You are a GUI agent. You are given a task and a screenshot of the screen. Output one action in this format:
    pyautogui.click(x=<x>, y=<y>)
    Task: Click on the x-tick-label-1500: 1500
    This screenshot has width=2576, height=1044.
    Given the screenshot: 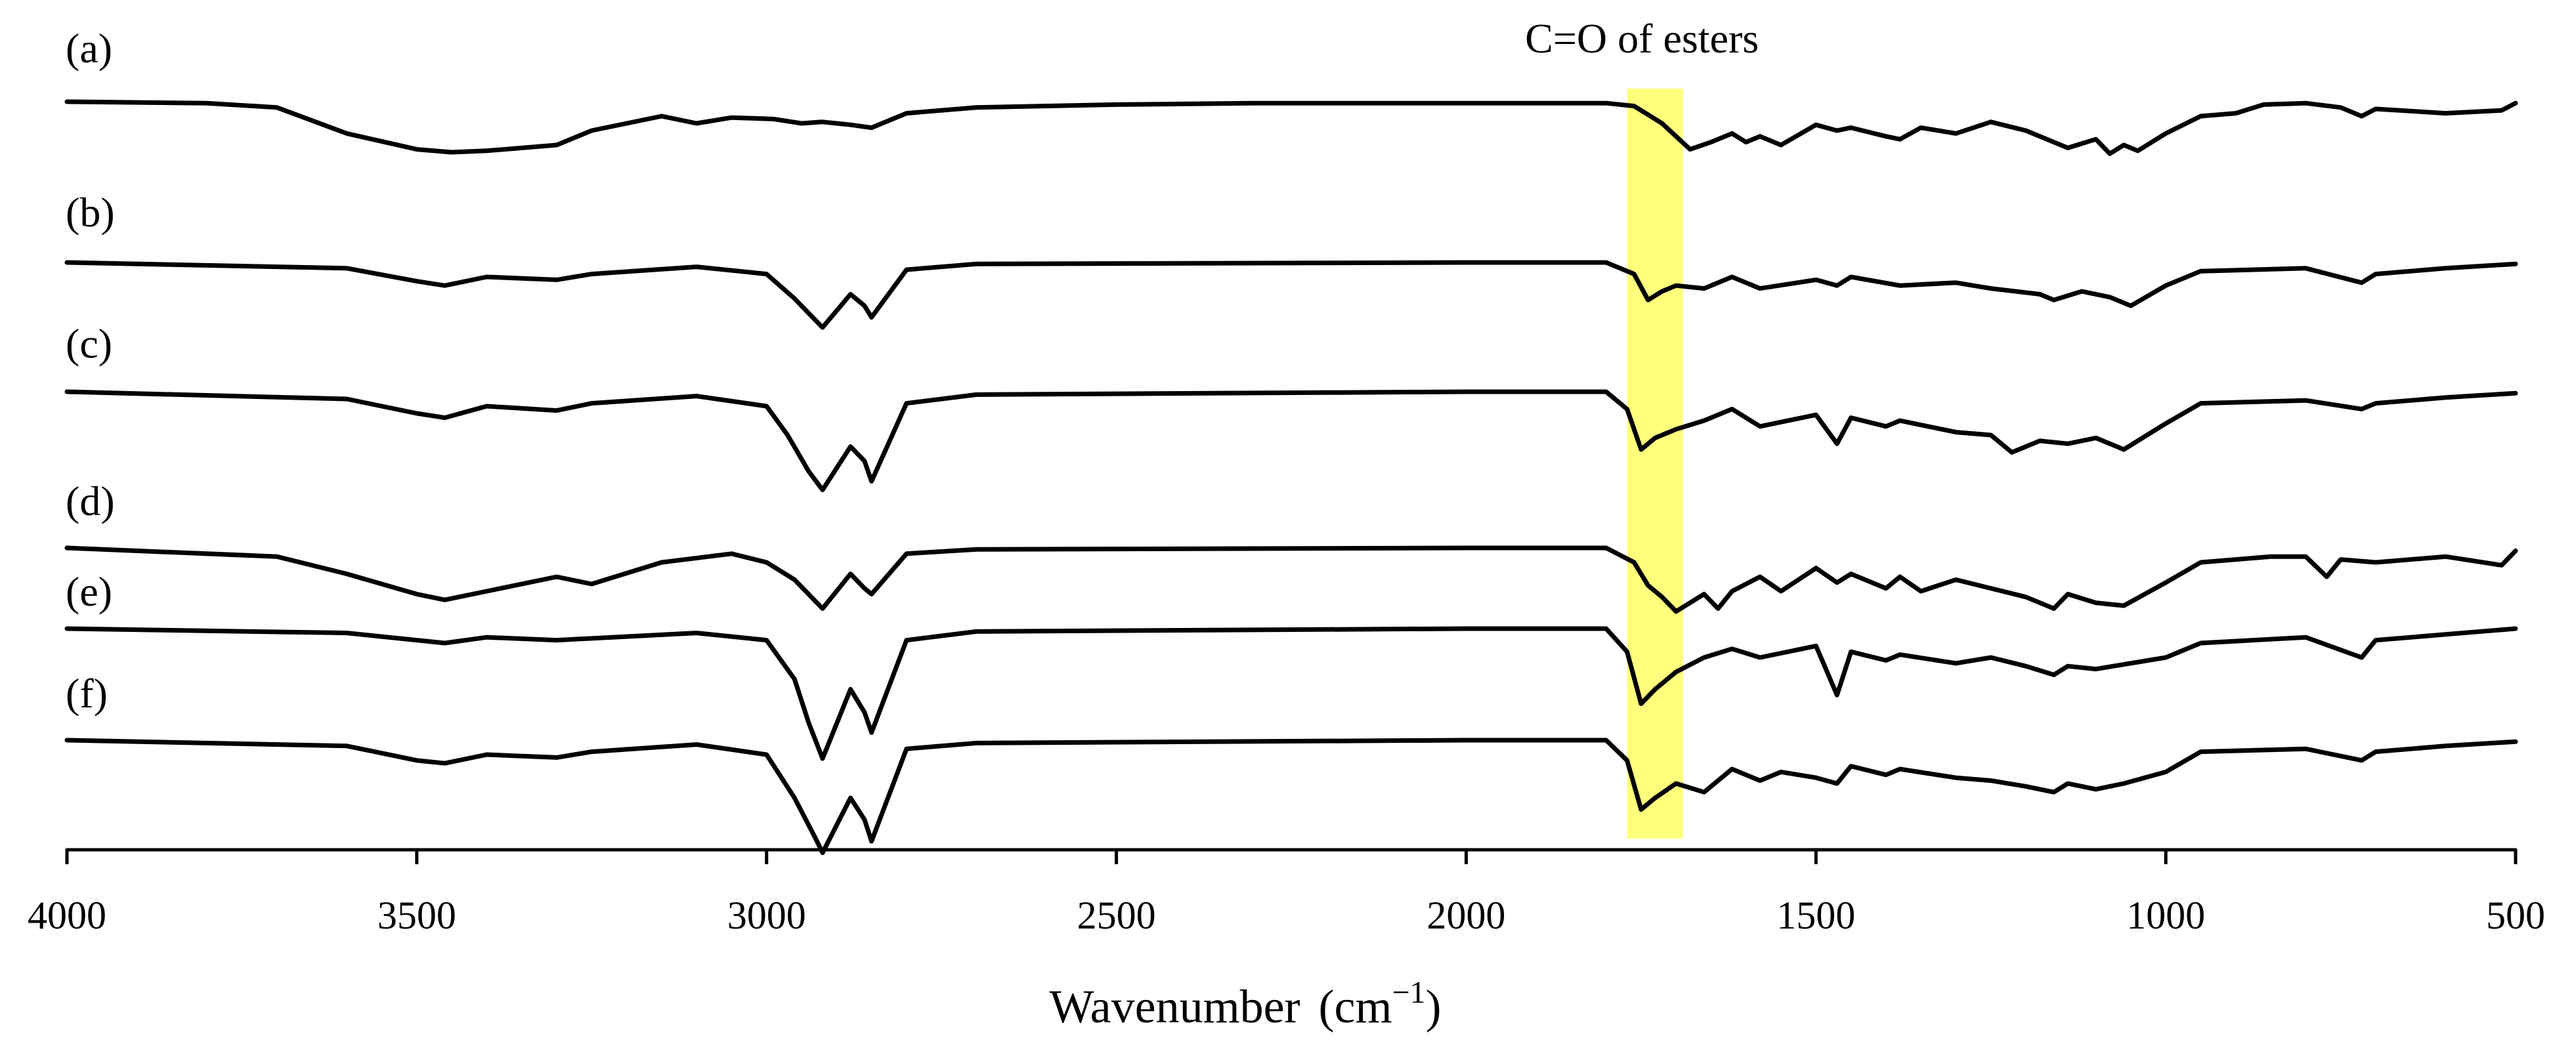 What is the action you would take?
    pyautogui.click(x=1816, y=915)
    